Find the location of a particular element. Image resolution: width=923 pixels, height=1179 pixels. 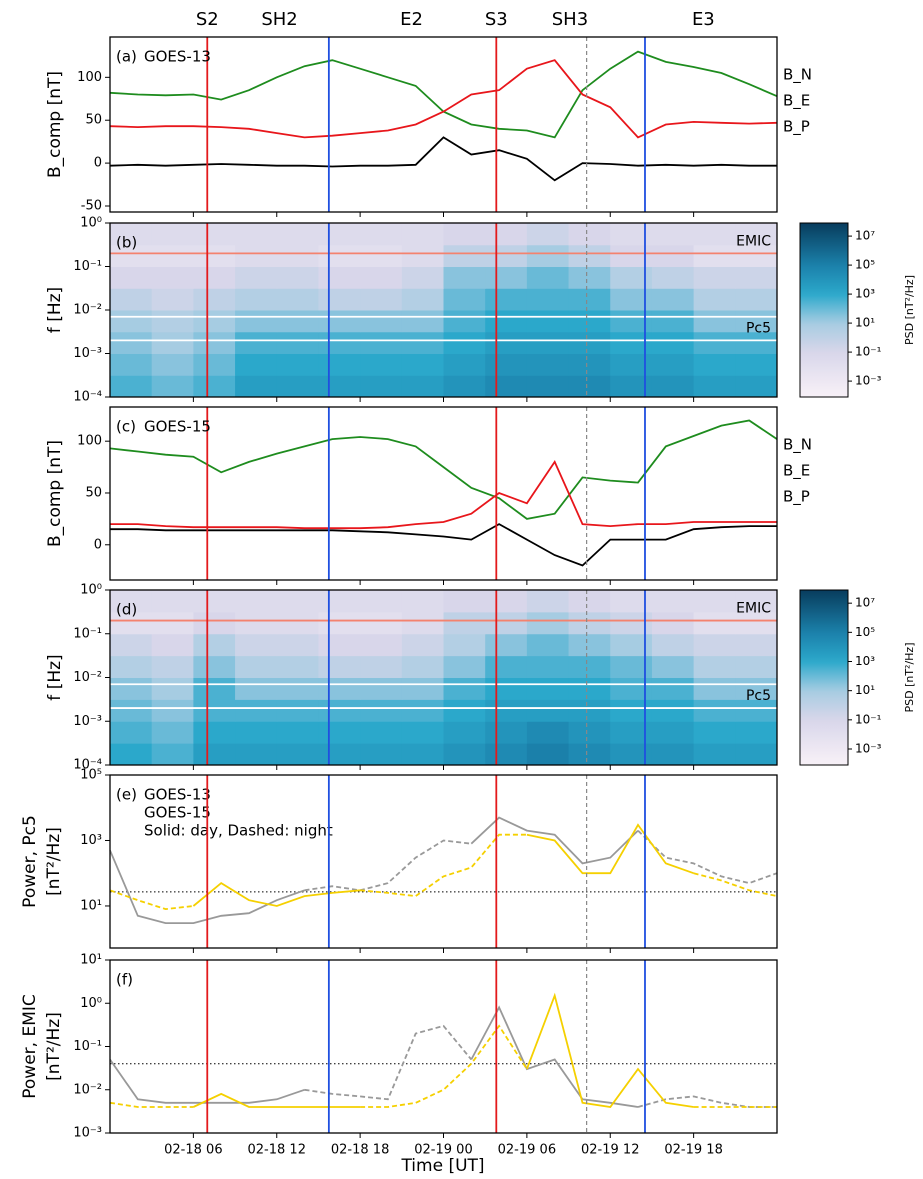

x-tick-label: 02-19 00 is located at coordinates (443, 1150).